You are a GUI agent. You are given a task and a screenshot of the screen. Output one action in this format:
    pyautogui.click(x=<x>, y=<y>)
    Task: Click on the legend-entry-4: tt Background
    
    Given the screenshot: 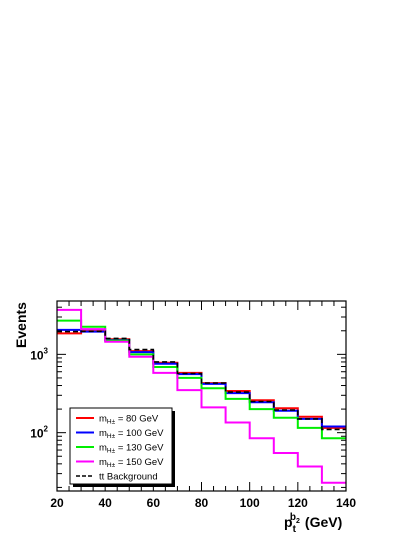 What is the action you would take?
    pyautogui.click(x=117, y=477)
    